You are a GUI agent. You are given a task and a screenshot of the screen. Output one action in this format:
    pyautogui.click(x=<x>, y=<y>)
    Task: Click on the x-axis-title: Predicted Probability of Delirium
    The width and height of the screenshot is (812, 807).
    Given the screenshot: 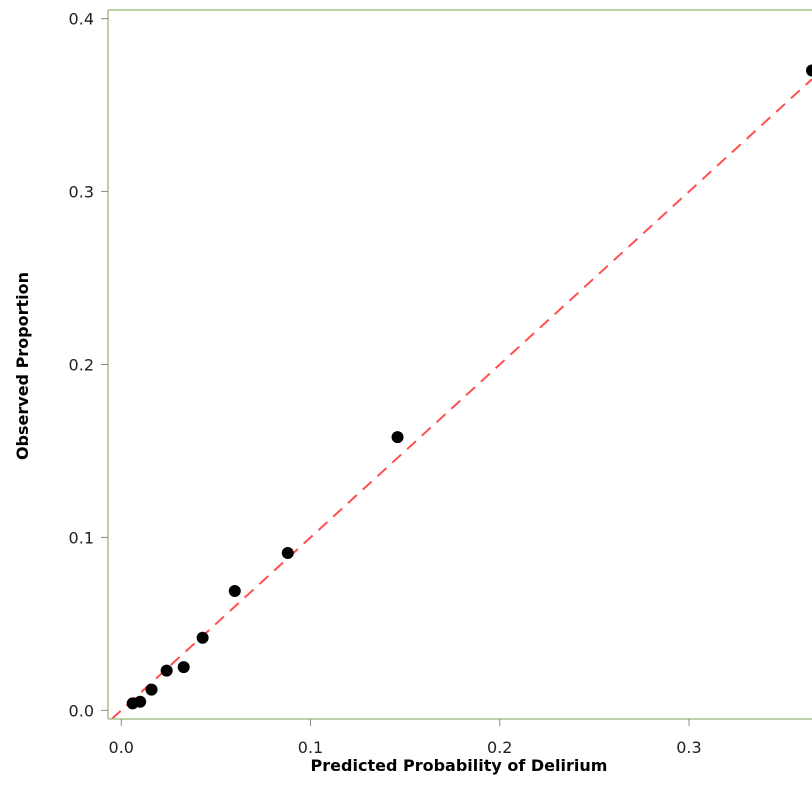 What is the action you would take?
    pyautogui.click(x=459, y=765)
    